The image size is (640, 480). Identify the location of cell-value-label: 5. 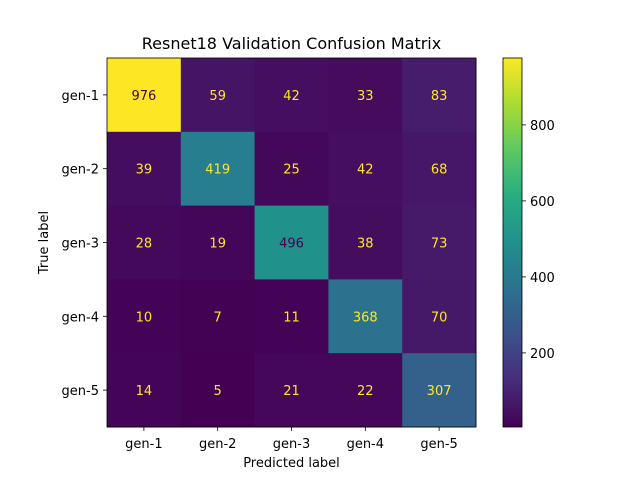
(218, 391).